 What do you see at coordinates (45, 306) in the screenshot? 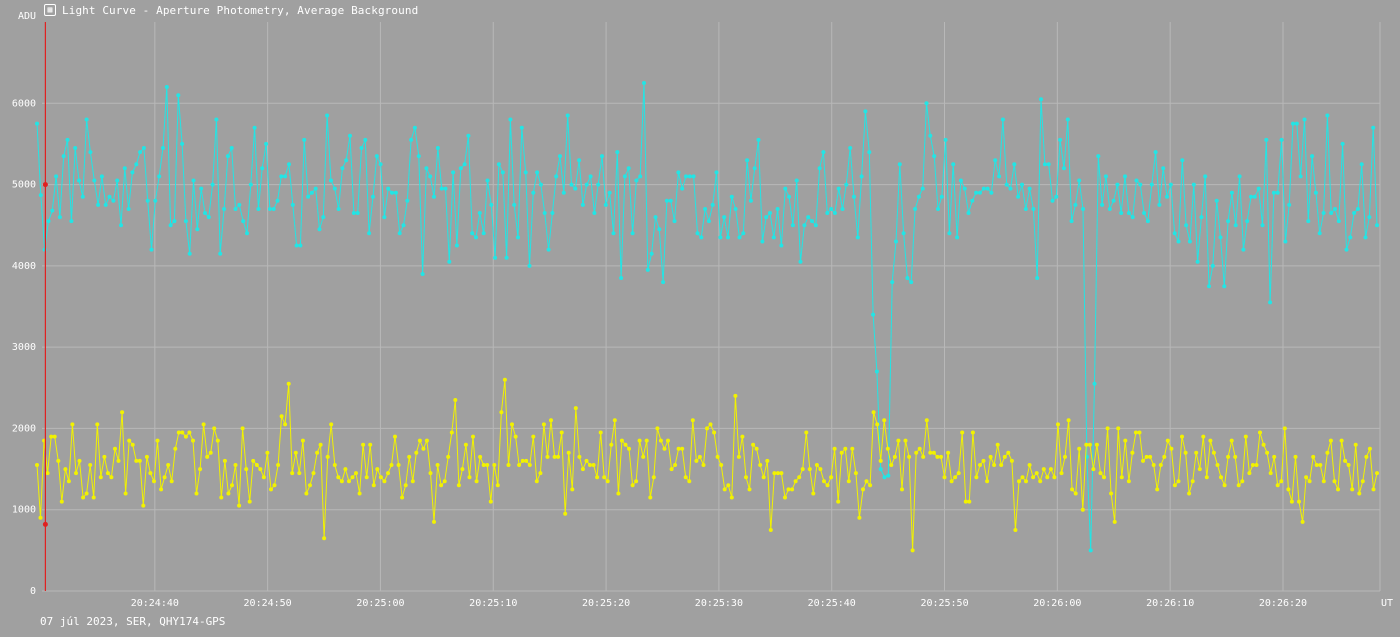
I see `time-cursor` at bounding box center [45, 306].